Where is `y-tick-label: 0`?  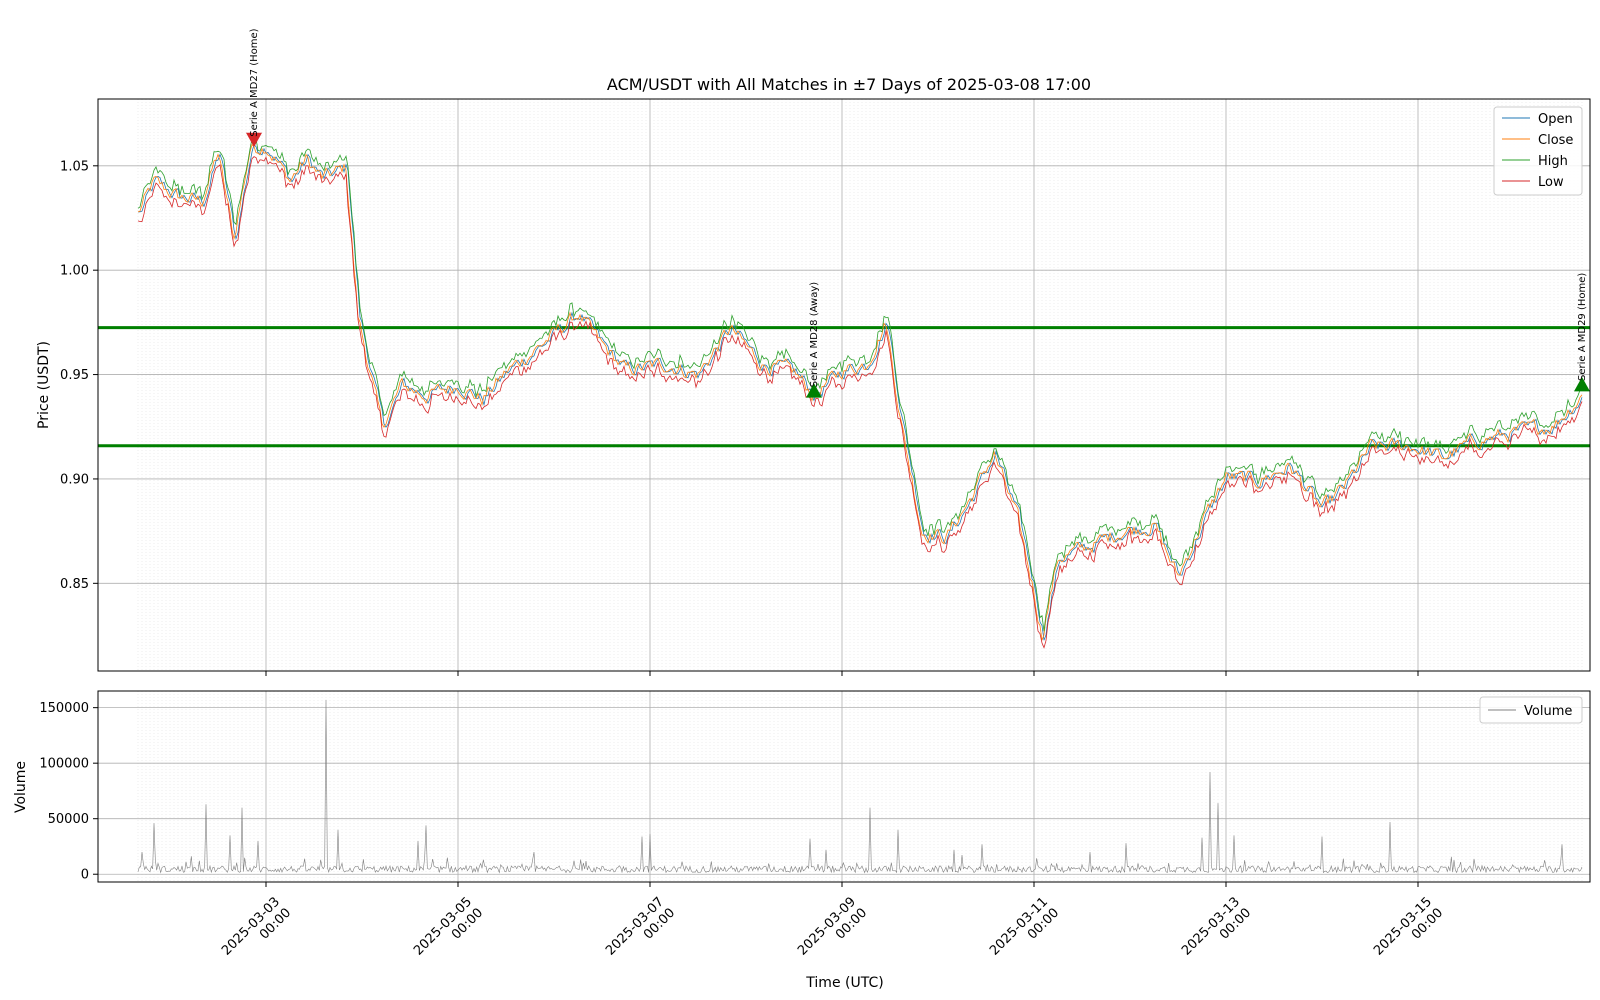
y-tick-label: 0 is located at coordinates (85, 875).